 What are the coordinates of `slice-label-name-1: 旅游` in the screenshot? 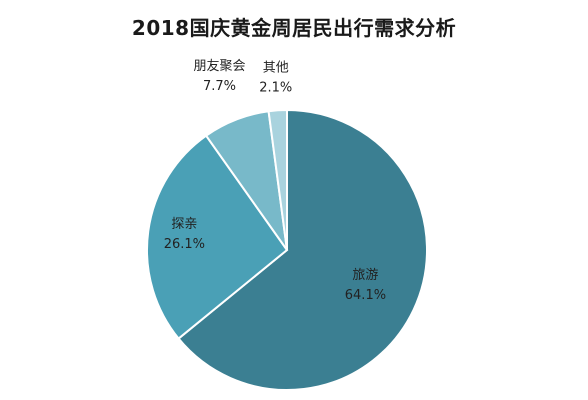 It's located at (365, 275).